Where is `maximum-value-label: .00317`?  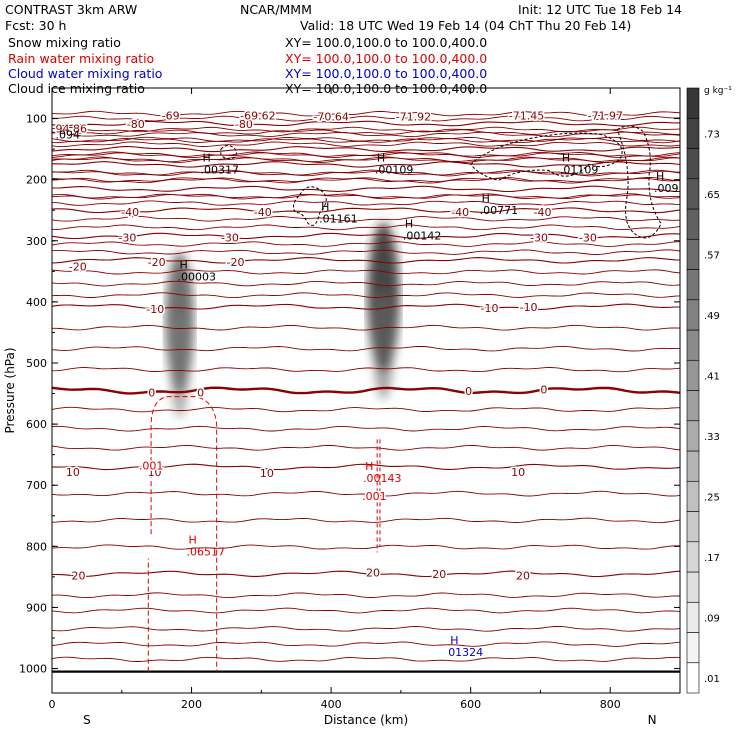 maximum-value-label: .00317 is located at coordinates (219, 169).